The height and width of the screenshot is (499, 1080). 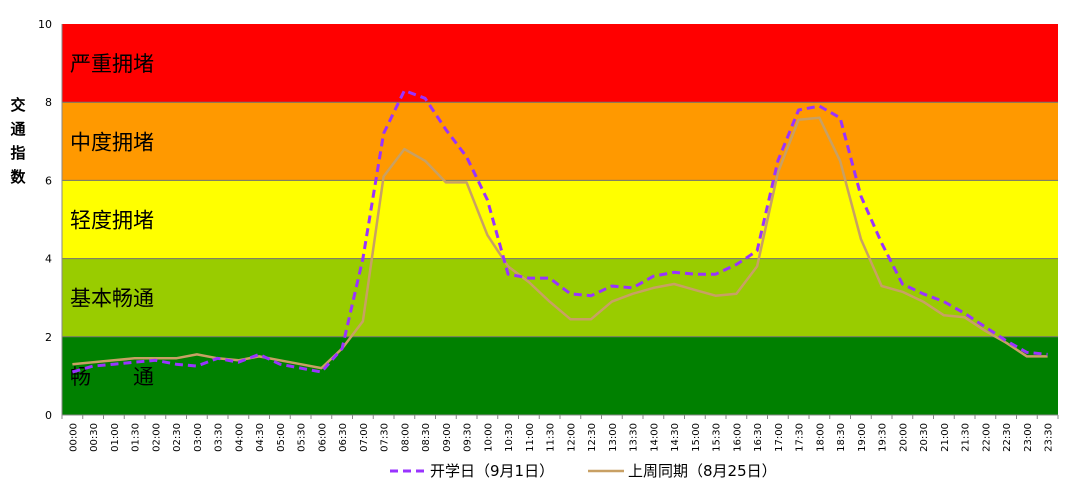 I want to click on x-tick-label: 14:30, so click(x=675, y=437).